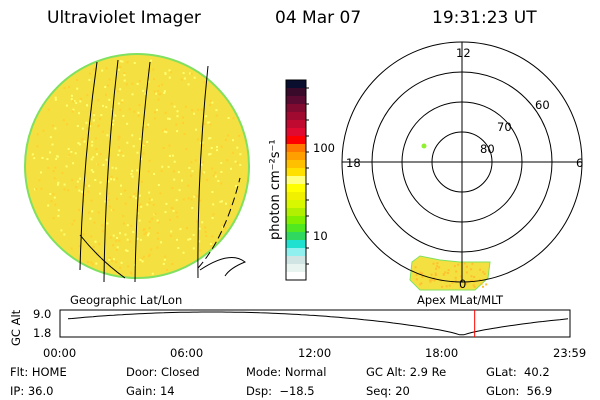  Describe the element at coordinates (487, 149) in the screenshot. I see `lat-label-80: 80` at that location.